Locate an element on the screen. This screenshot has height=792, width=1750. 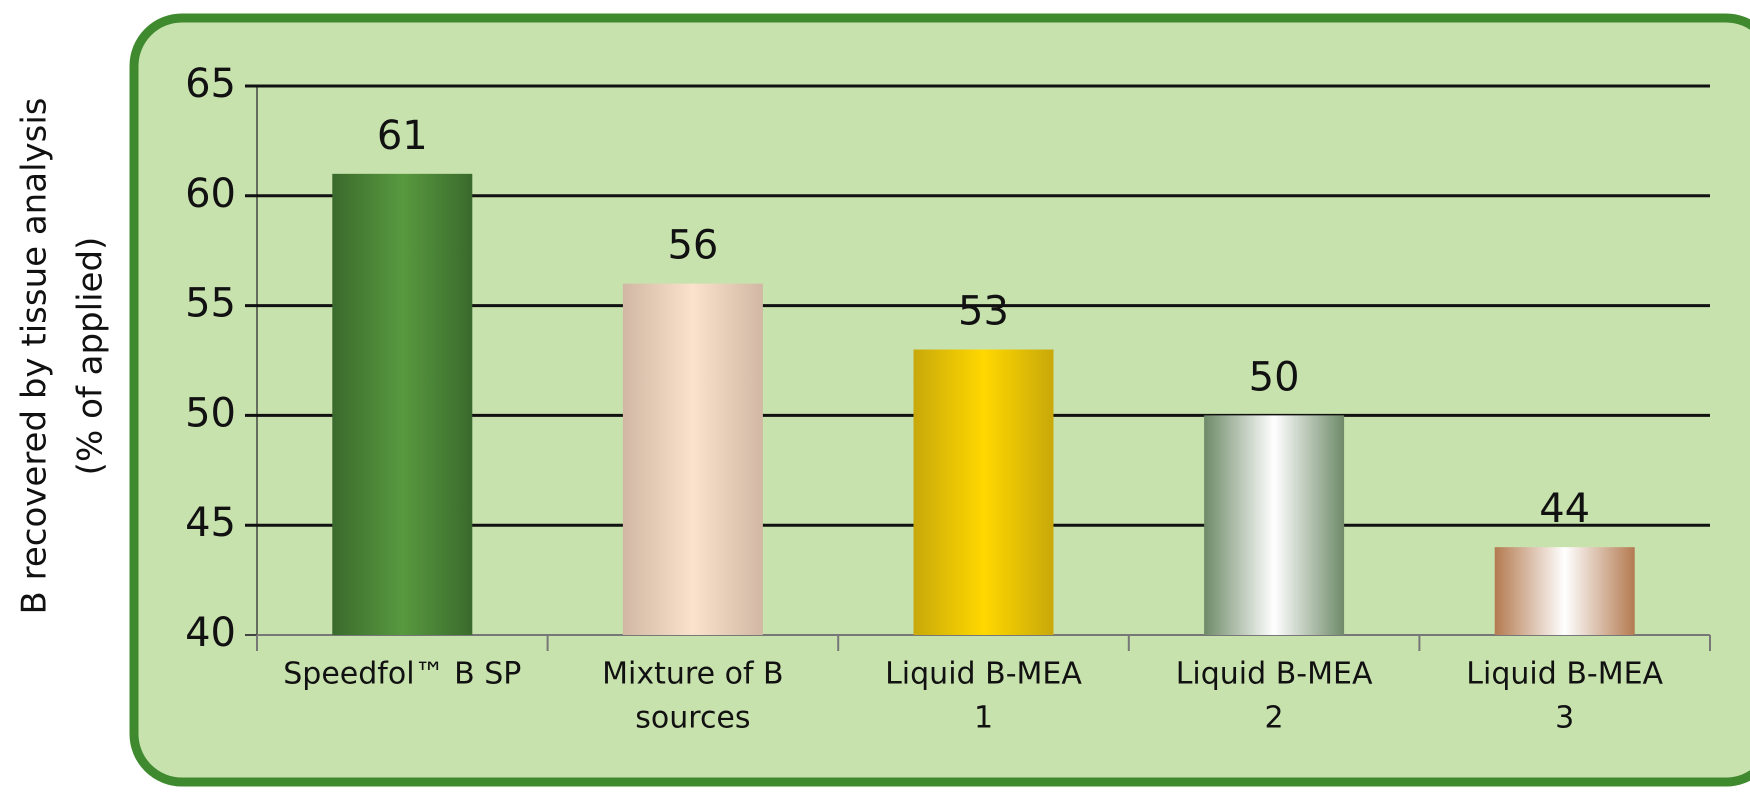
x-tick-label: 1 is located at coordinates (983, 718).